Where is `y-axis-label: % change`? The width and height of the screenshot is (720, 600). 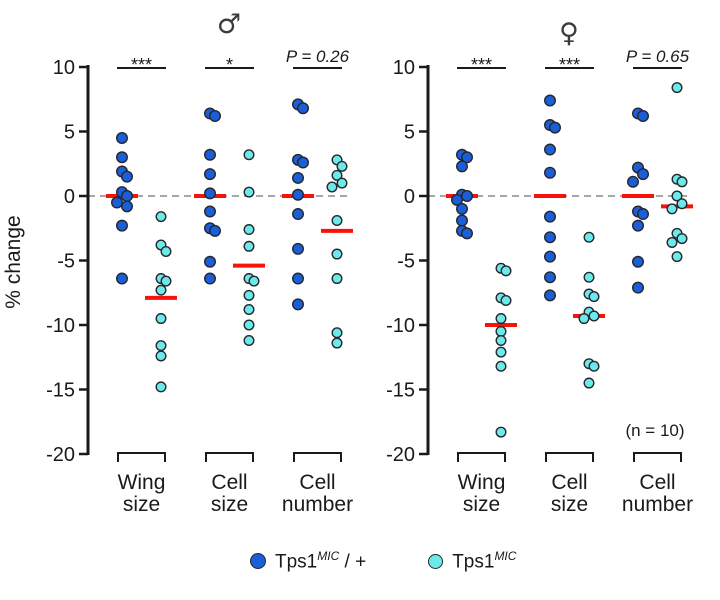 y-axis-label: % change is located at coordinates (13, 261).